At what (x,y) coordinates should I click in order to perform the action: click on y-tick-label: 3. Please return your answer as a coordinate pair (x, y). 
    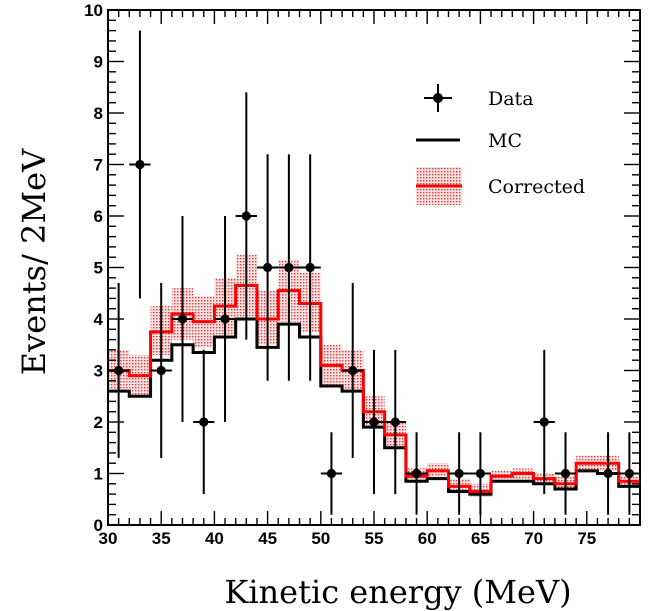
    Looking at the image, I should click on (98, 371).